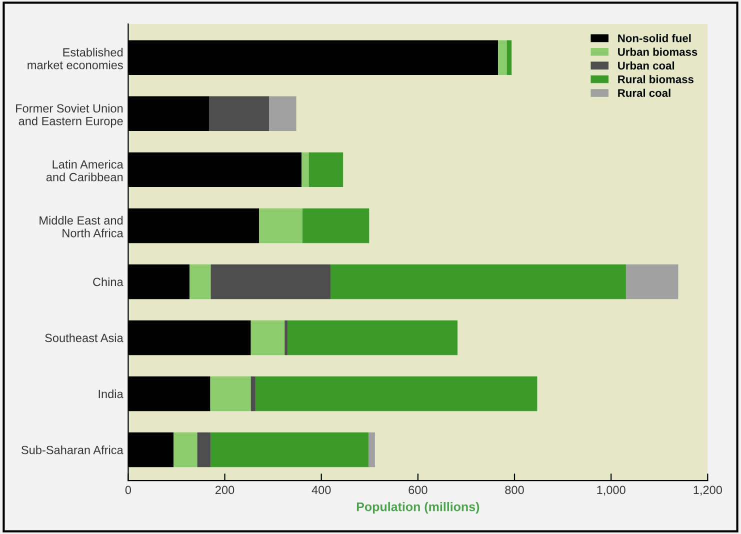  I want to click on legend-label: Urban biomass, so click(658, 52).